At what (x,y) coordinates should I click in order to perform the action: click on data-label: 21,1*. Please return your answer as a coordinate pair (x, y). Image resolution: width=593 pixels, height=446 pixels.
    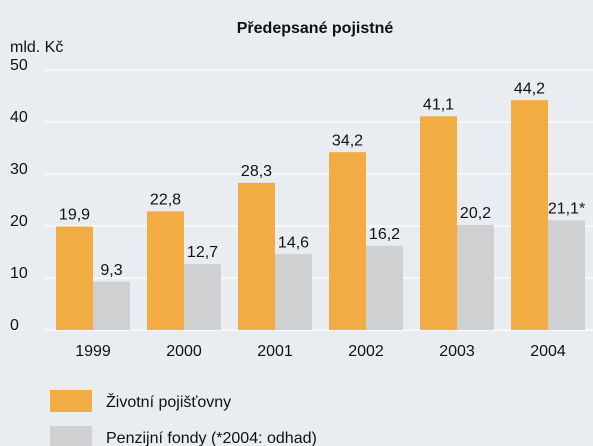
    Looking at the image, I should click on (566, 208).